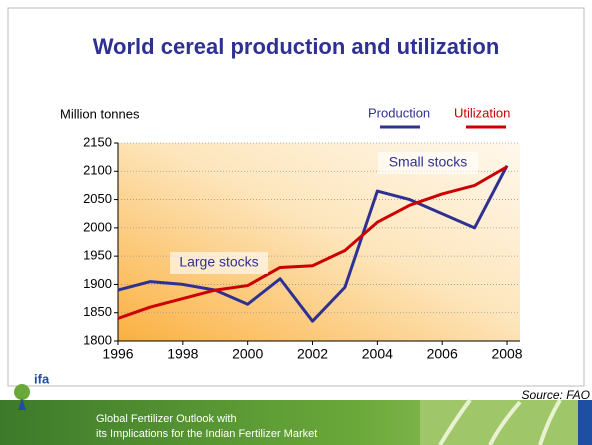  I want to click on y-tick-label: 1950, so click(97, 255).